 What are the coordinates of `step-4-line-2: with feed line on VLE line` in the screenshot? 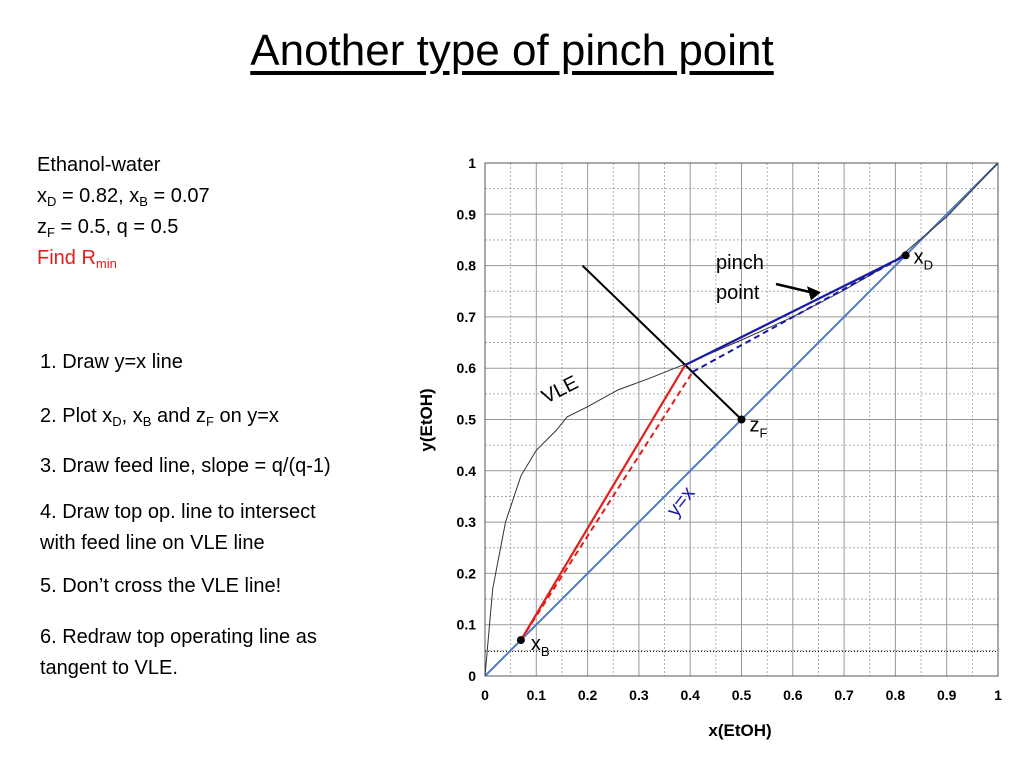 It's located at (152, 543).